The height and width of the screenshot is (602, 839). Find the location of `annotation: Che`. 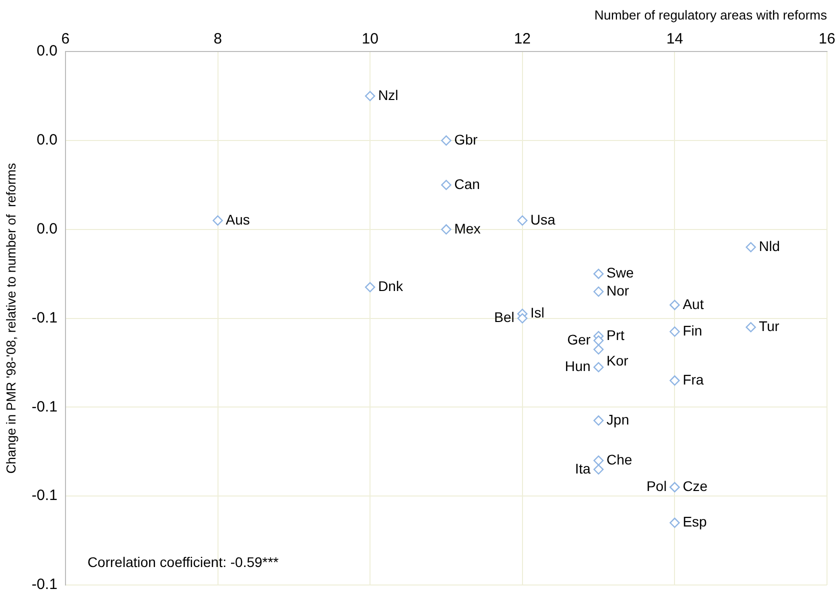

annotation: Che is located at coordinates (619, 459).